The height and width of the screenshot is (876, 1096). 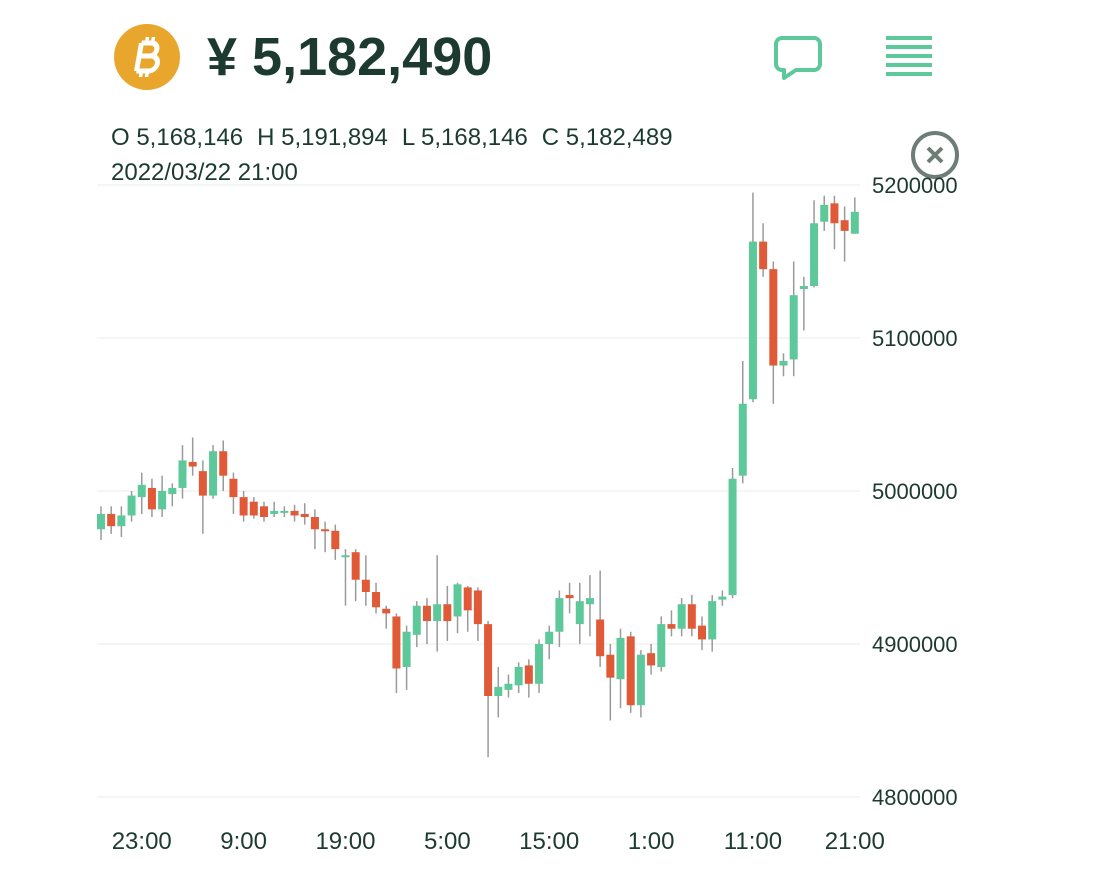 What do you see at coordinates (349, 57) in the screenshot?
I see `price: ¥ 5,182,490` at bounding box center [349, 57].